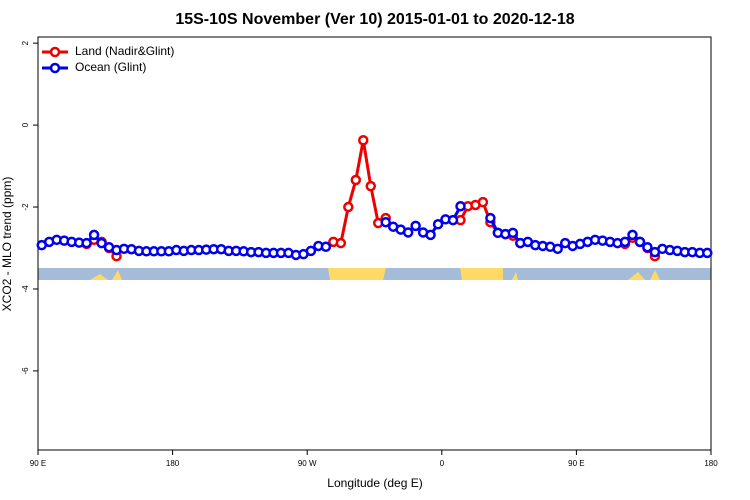  What do you see at coordinates (7, 244) in the screenshot?
I see `y-axis-label: XCO2 - MLO trend (ppm)` at bounding box center [7, 244].